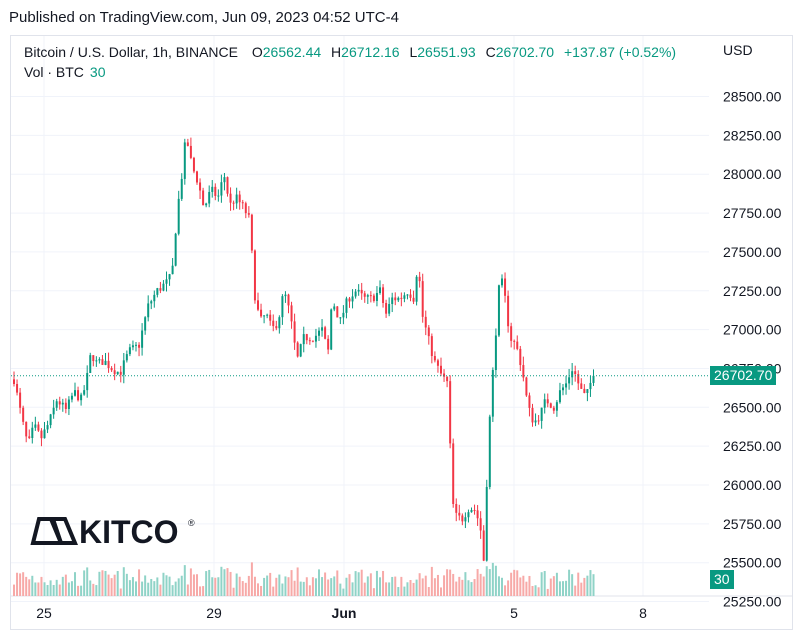  Describe the element at coordinates (752, 446) in the screenshot. I see `y-tick-label: 26250.00` at that location.